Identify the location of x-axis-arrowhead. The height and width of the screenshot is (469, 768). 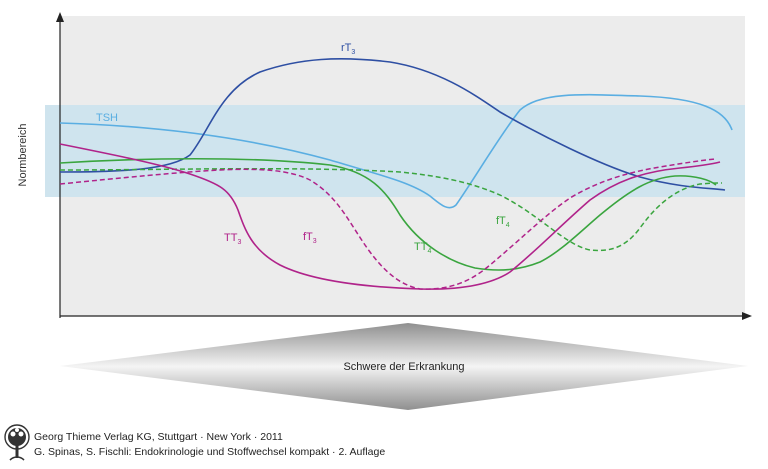
(747, 316).